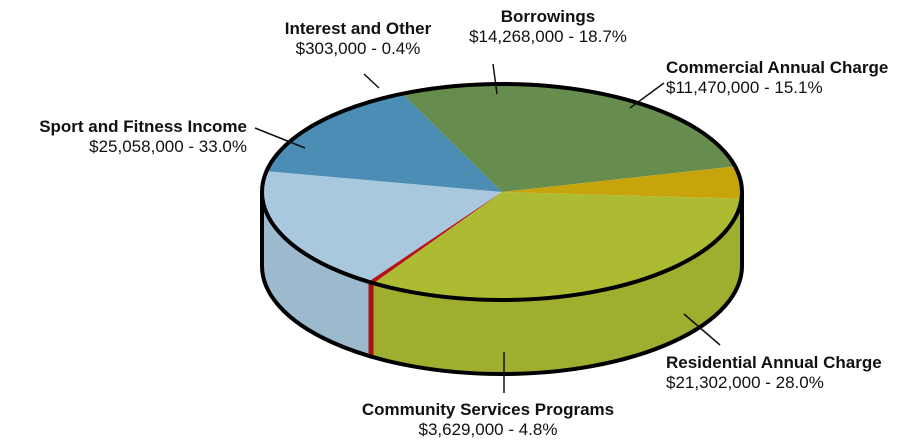  Describe the element at coordinates (371, 81) in the screenshot. I see `leader-line-interest-and-other` at that location.